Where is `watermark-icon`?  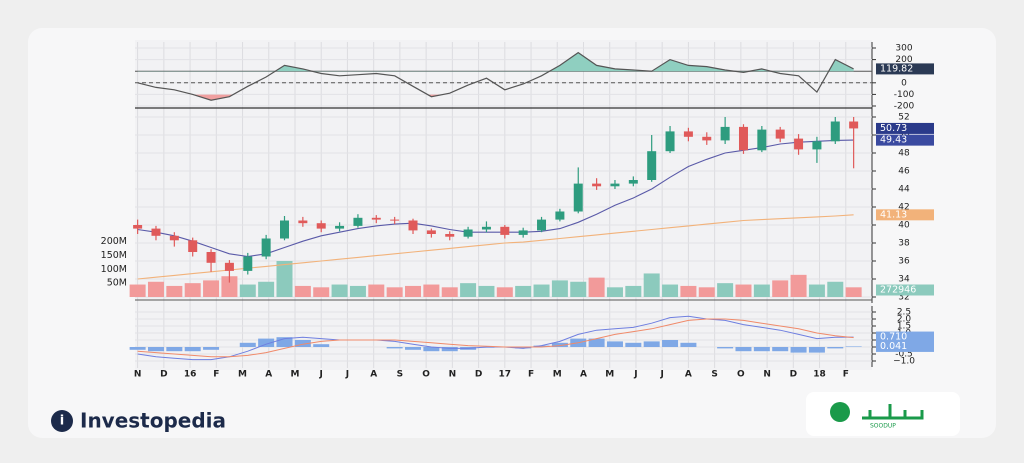 watermark-icon is located at coordinates (840, 412).